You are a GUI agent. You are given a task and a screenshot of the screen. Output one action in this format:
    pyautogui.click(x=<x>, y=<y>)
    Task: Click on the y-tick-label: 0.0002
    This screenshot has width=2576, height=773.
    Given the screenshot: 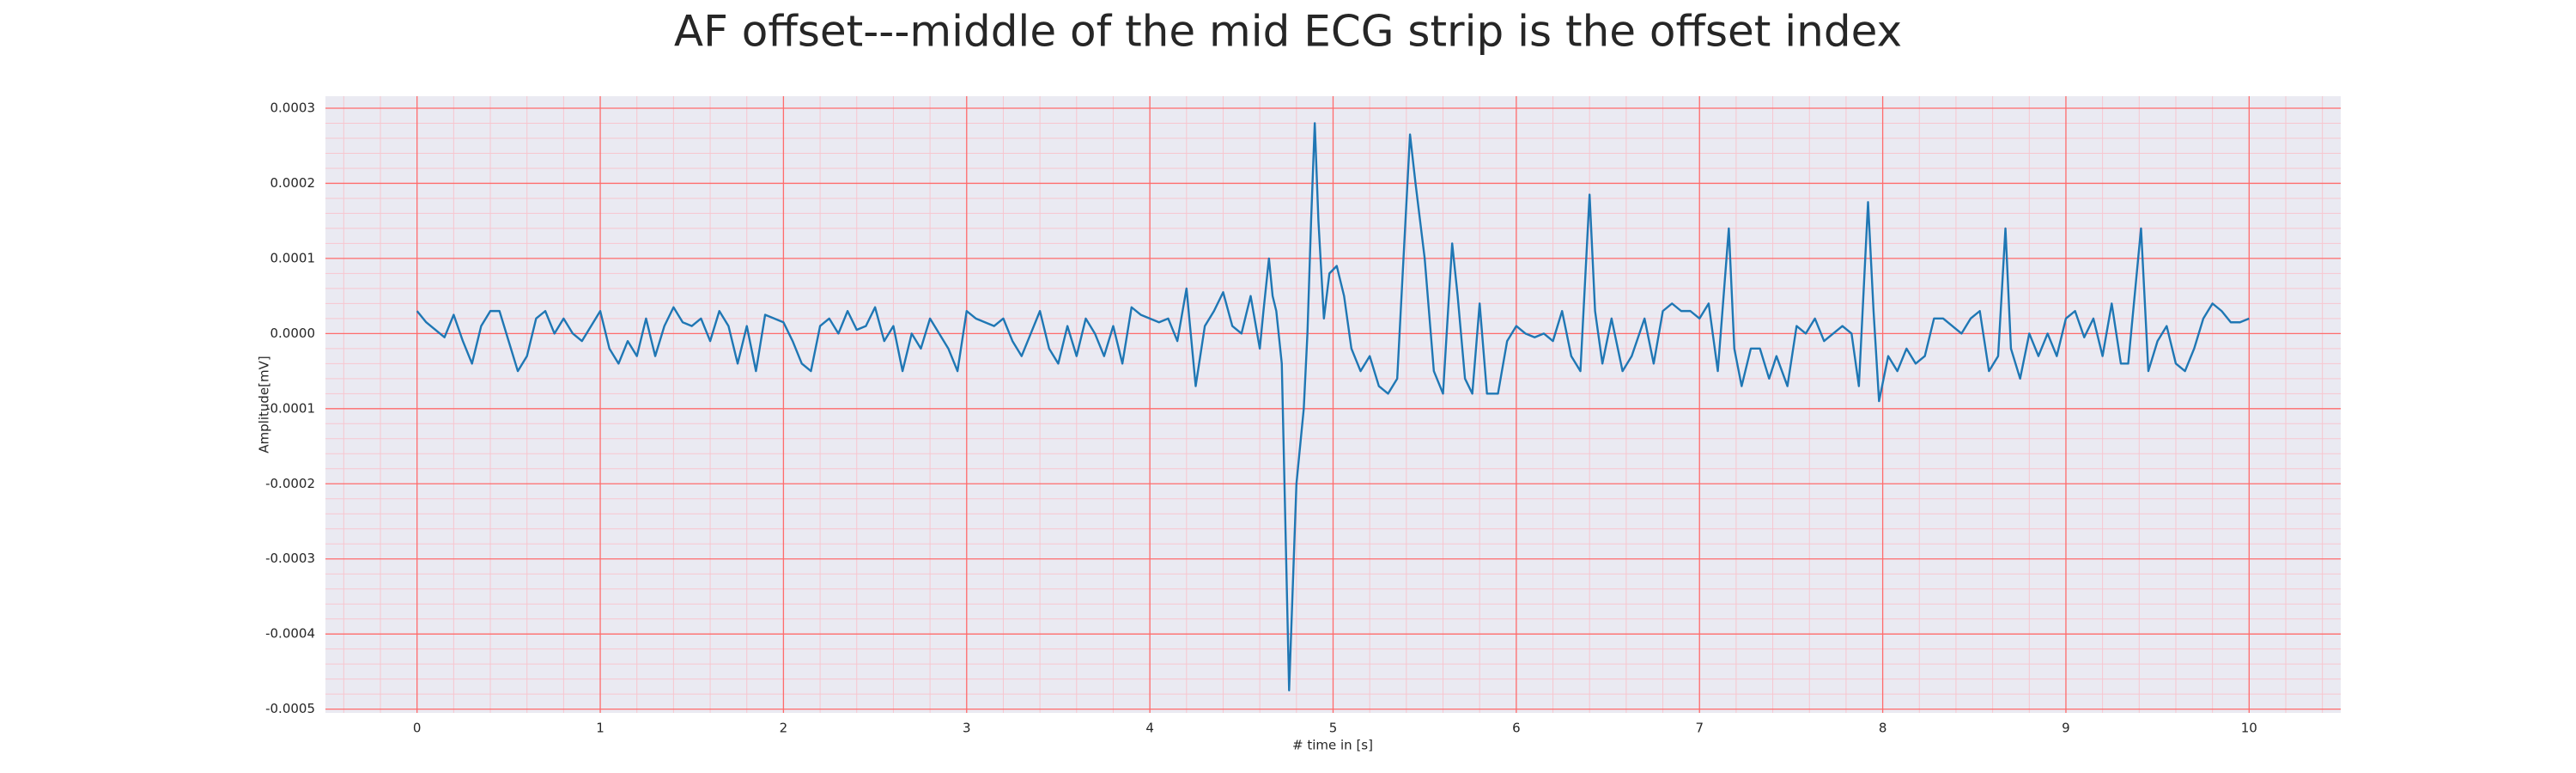 What is the action you would take?
    pyautogui.click(x=293, y=183)
    